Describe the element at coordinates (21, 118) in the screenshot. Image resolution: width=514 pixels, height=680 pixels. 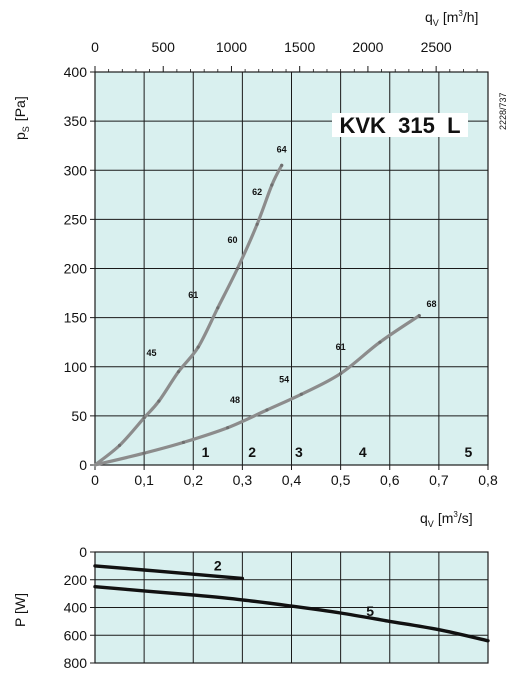
I see `pressure-y-axis-title: pS[Pa]` at that location.